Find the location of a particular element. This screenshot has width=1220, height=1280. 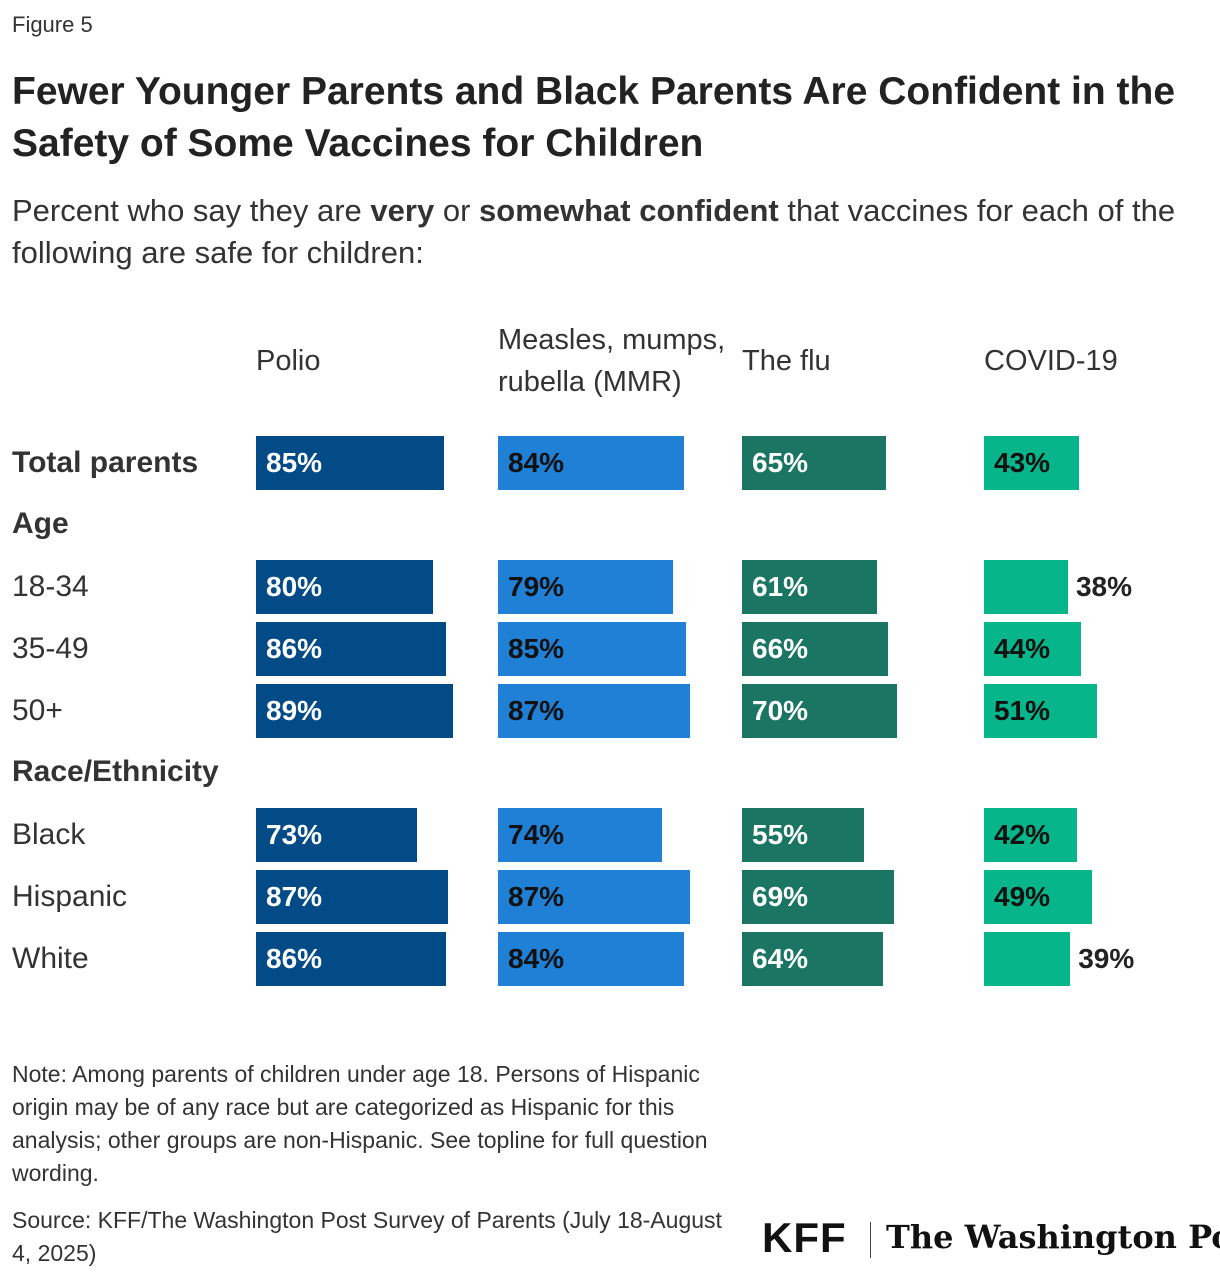

category-label: Hispanic is located at coordinates (70, 896).